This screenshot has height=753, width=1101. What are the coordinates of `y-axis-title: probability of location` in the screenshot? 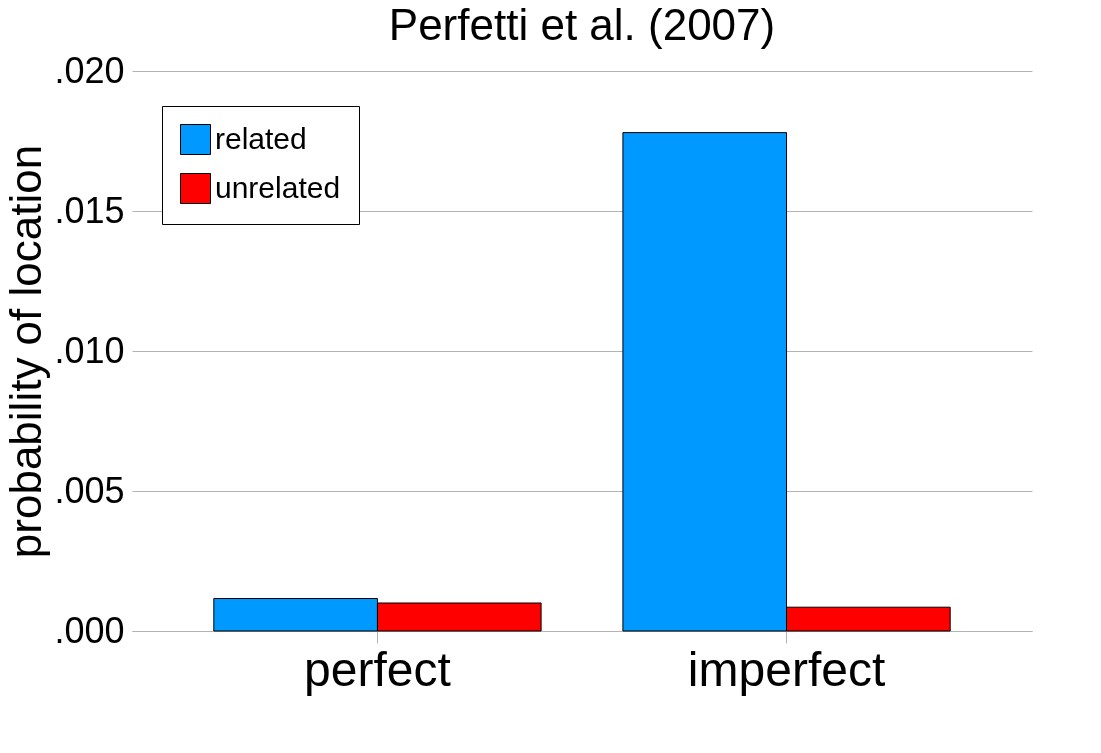 It's located at (26, 351).